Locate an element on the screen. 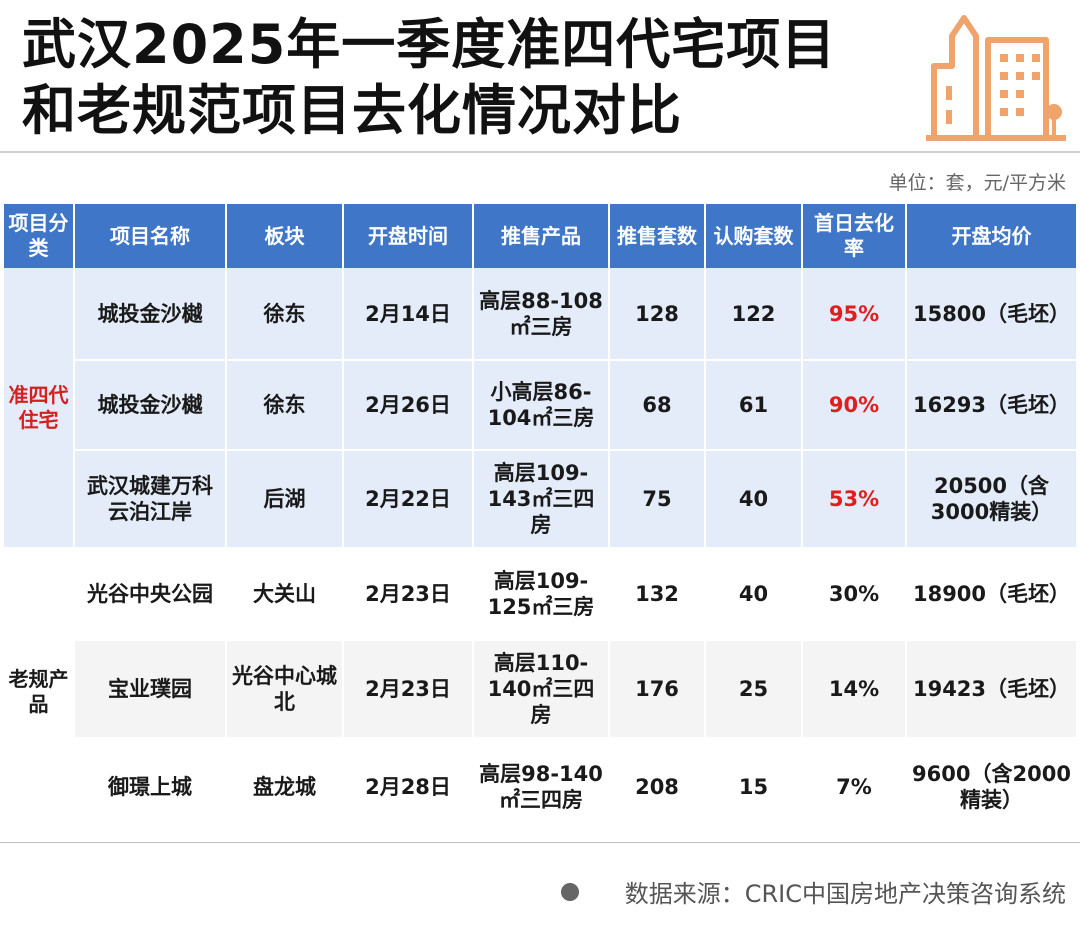 The width and height of the screenshot is (1080, 948). title-line-1: 武汉2025年一季度准四代宅项目 is located at coordinates (429, 44).